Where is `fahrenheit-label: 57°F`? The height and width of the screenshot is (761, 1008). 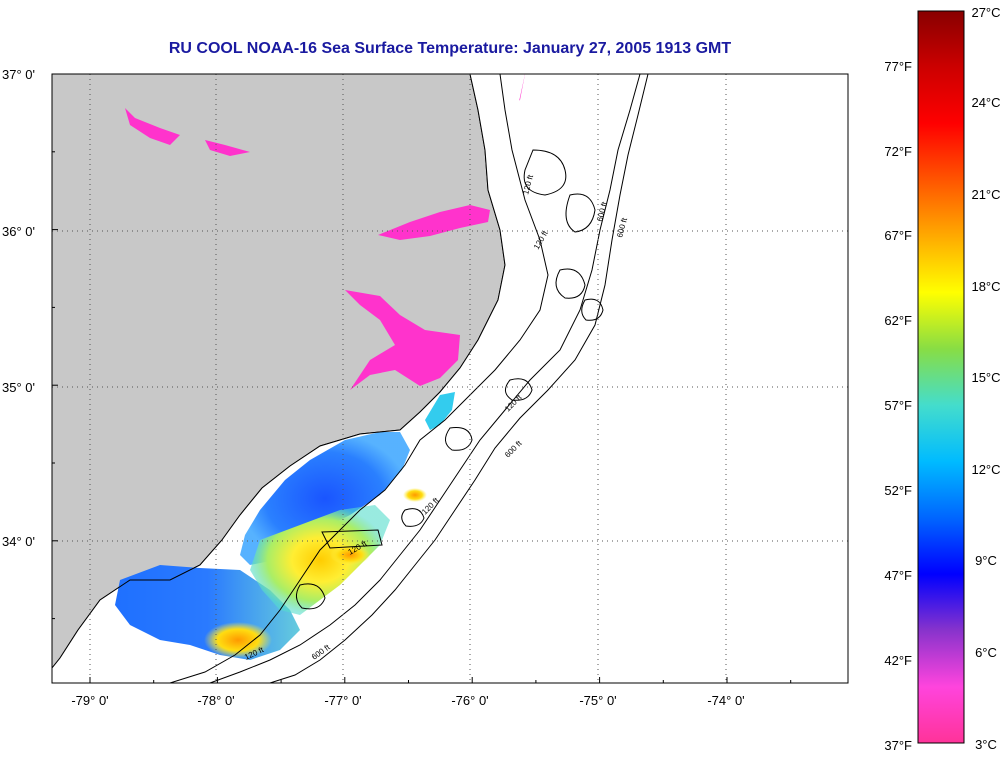
fahrenheit-label: 57°F is located at coordinates (898, 405).